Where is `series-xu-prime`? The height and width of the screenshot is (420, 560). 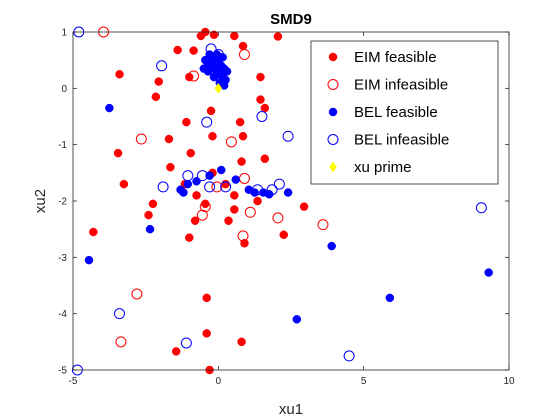
series-xu-prime is located at coordinates (218, 88).